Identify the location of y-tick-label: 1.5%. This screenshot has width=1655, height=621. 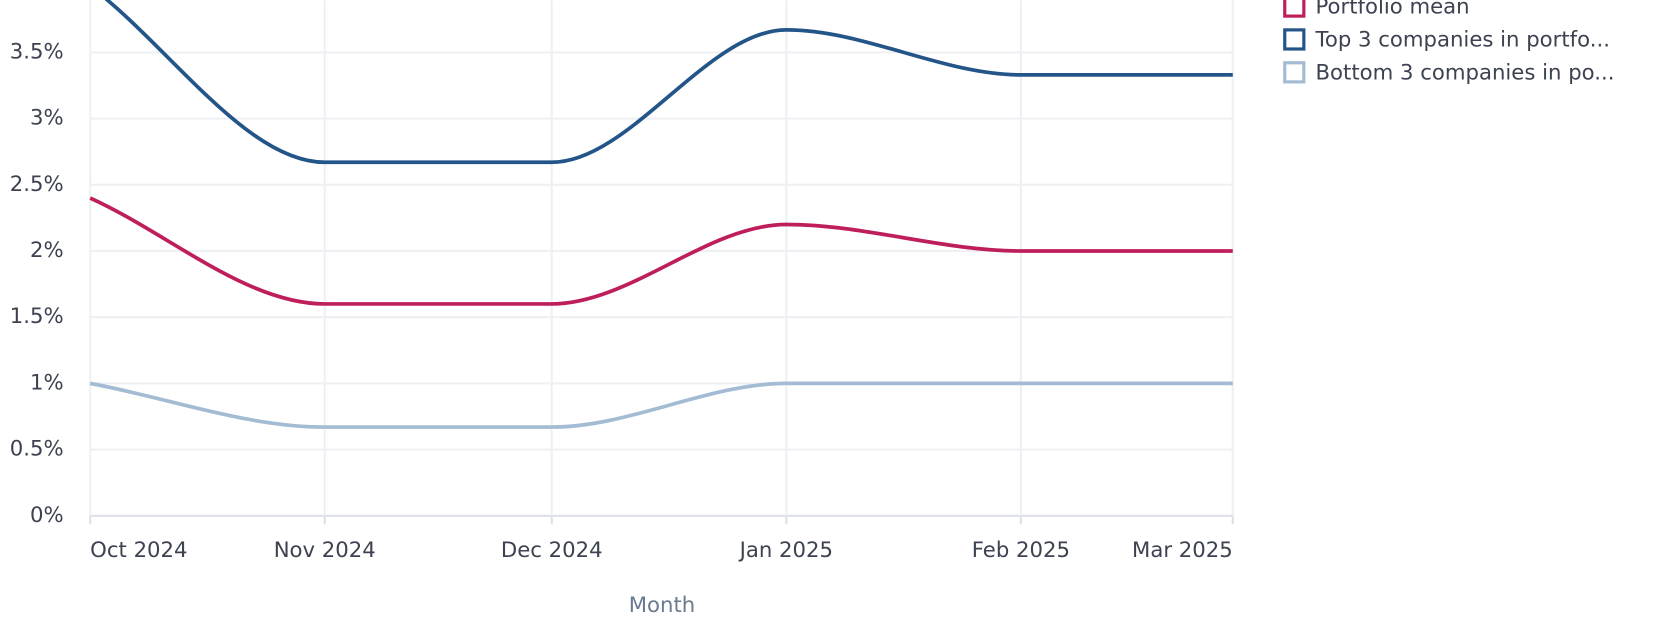
(37, 316).